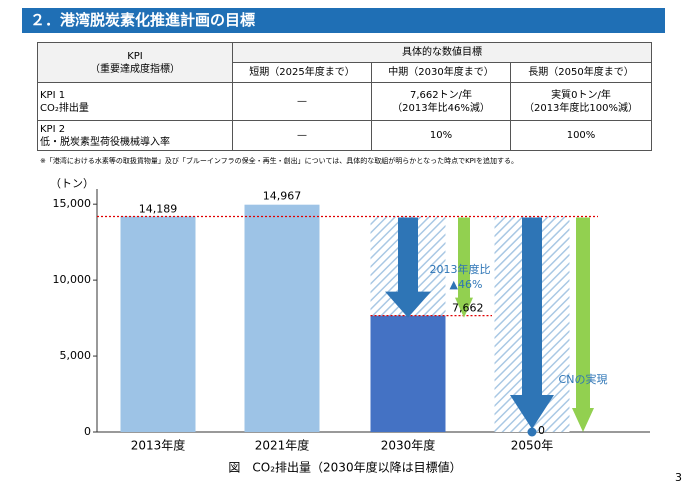 Image resolution: width=690 pixels, height=488 pixels. Describe the element at coordinates (581, 135) in the screenshot. I see `cell: 100%` at that location.